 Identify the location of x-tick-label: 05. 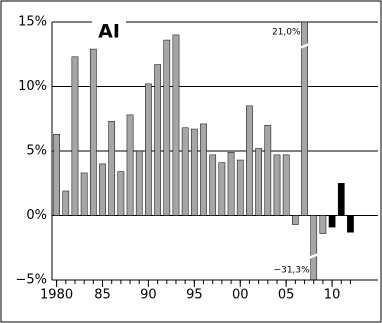
(286, 295).